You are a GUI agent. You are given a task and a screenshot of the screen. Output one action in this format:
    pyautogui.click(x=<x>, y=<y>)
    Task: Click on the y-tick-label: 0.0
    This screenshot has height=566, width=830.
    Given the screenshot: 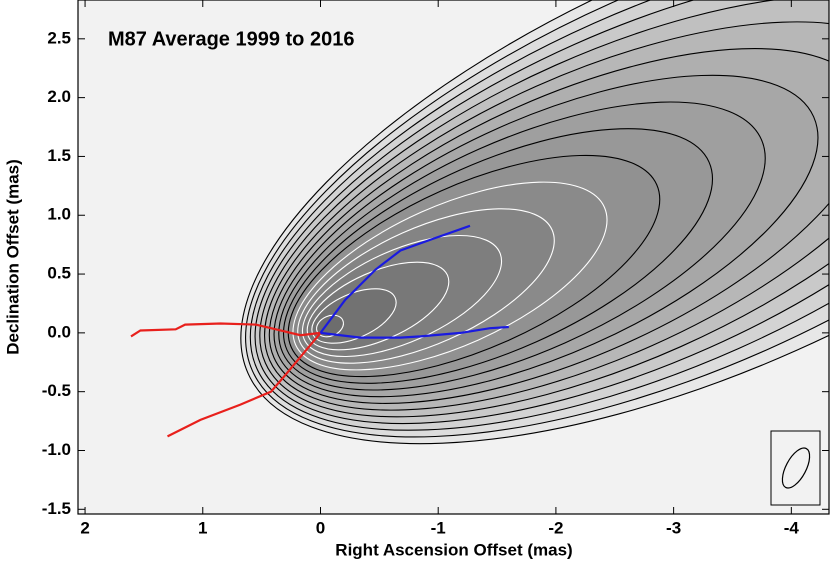 What is the action you would take?
    pyautogui.click(x=59, y=331)
    